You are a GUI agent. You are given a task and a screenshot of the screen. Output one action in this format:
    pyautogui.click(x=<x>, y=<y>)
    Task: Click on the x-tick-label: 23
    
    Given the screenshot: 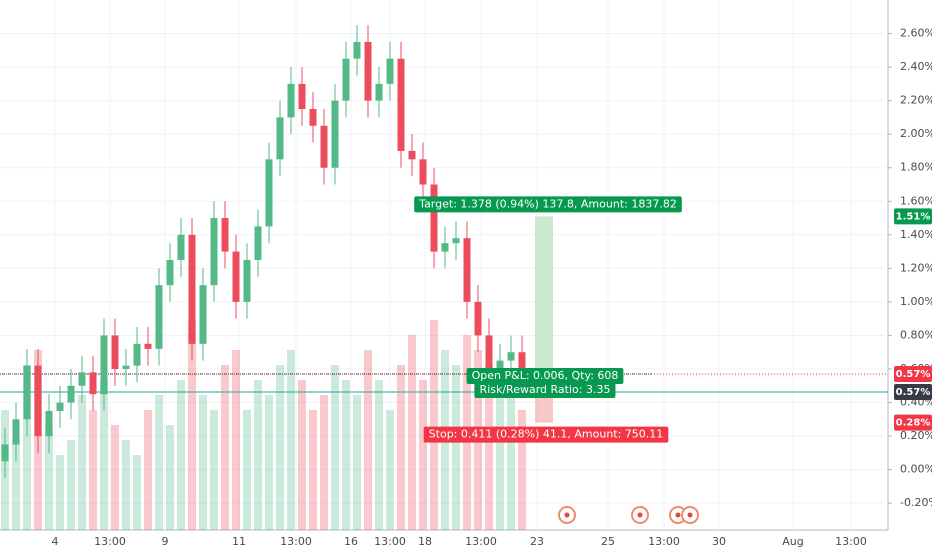 What is the action you would take?
    pyautogui.click(x=537, y=541)
    